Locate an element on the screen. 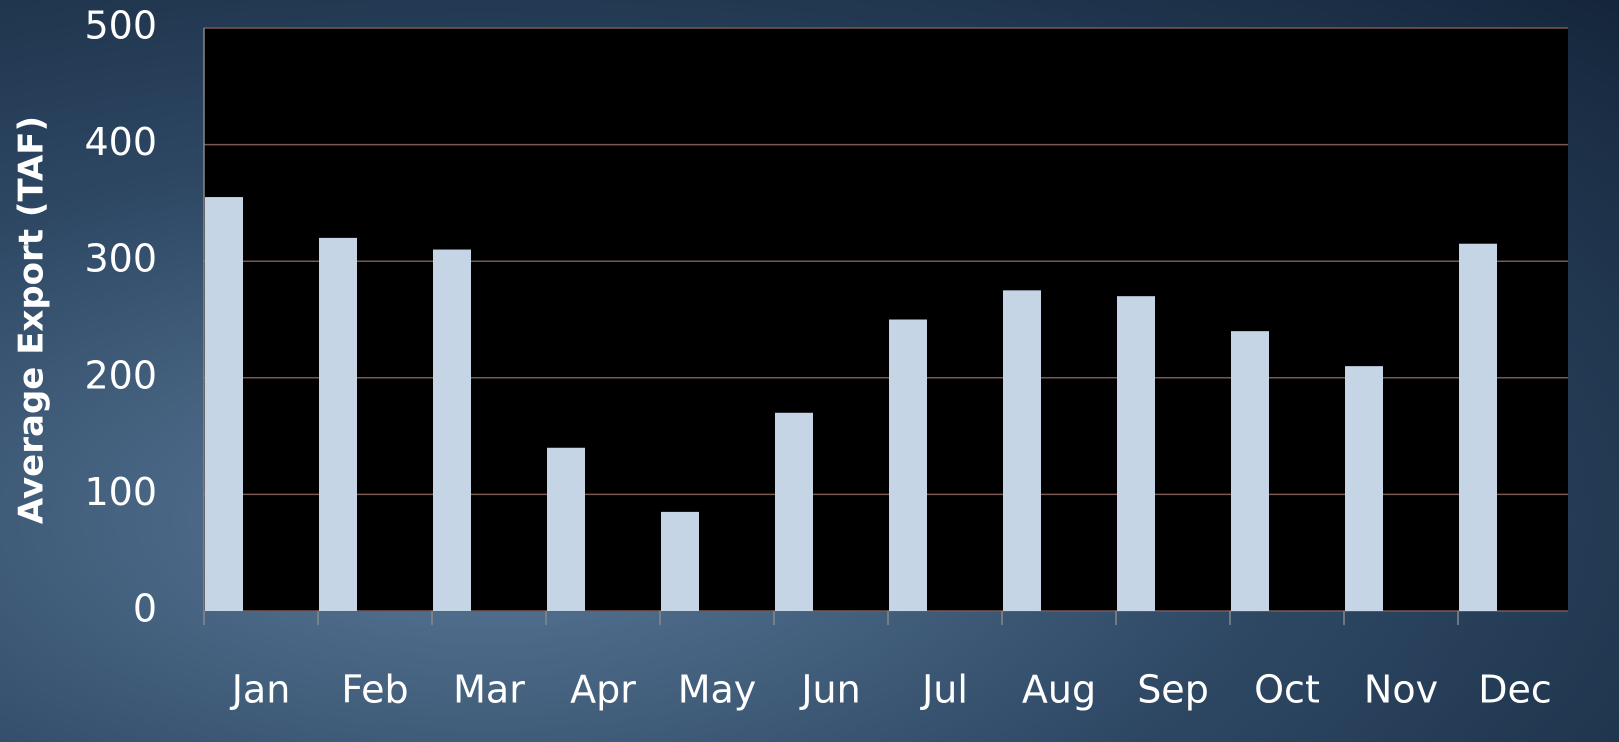  y-axis-title: Average Export (TAF) is located at coordinates (32, 320).